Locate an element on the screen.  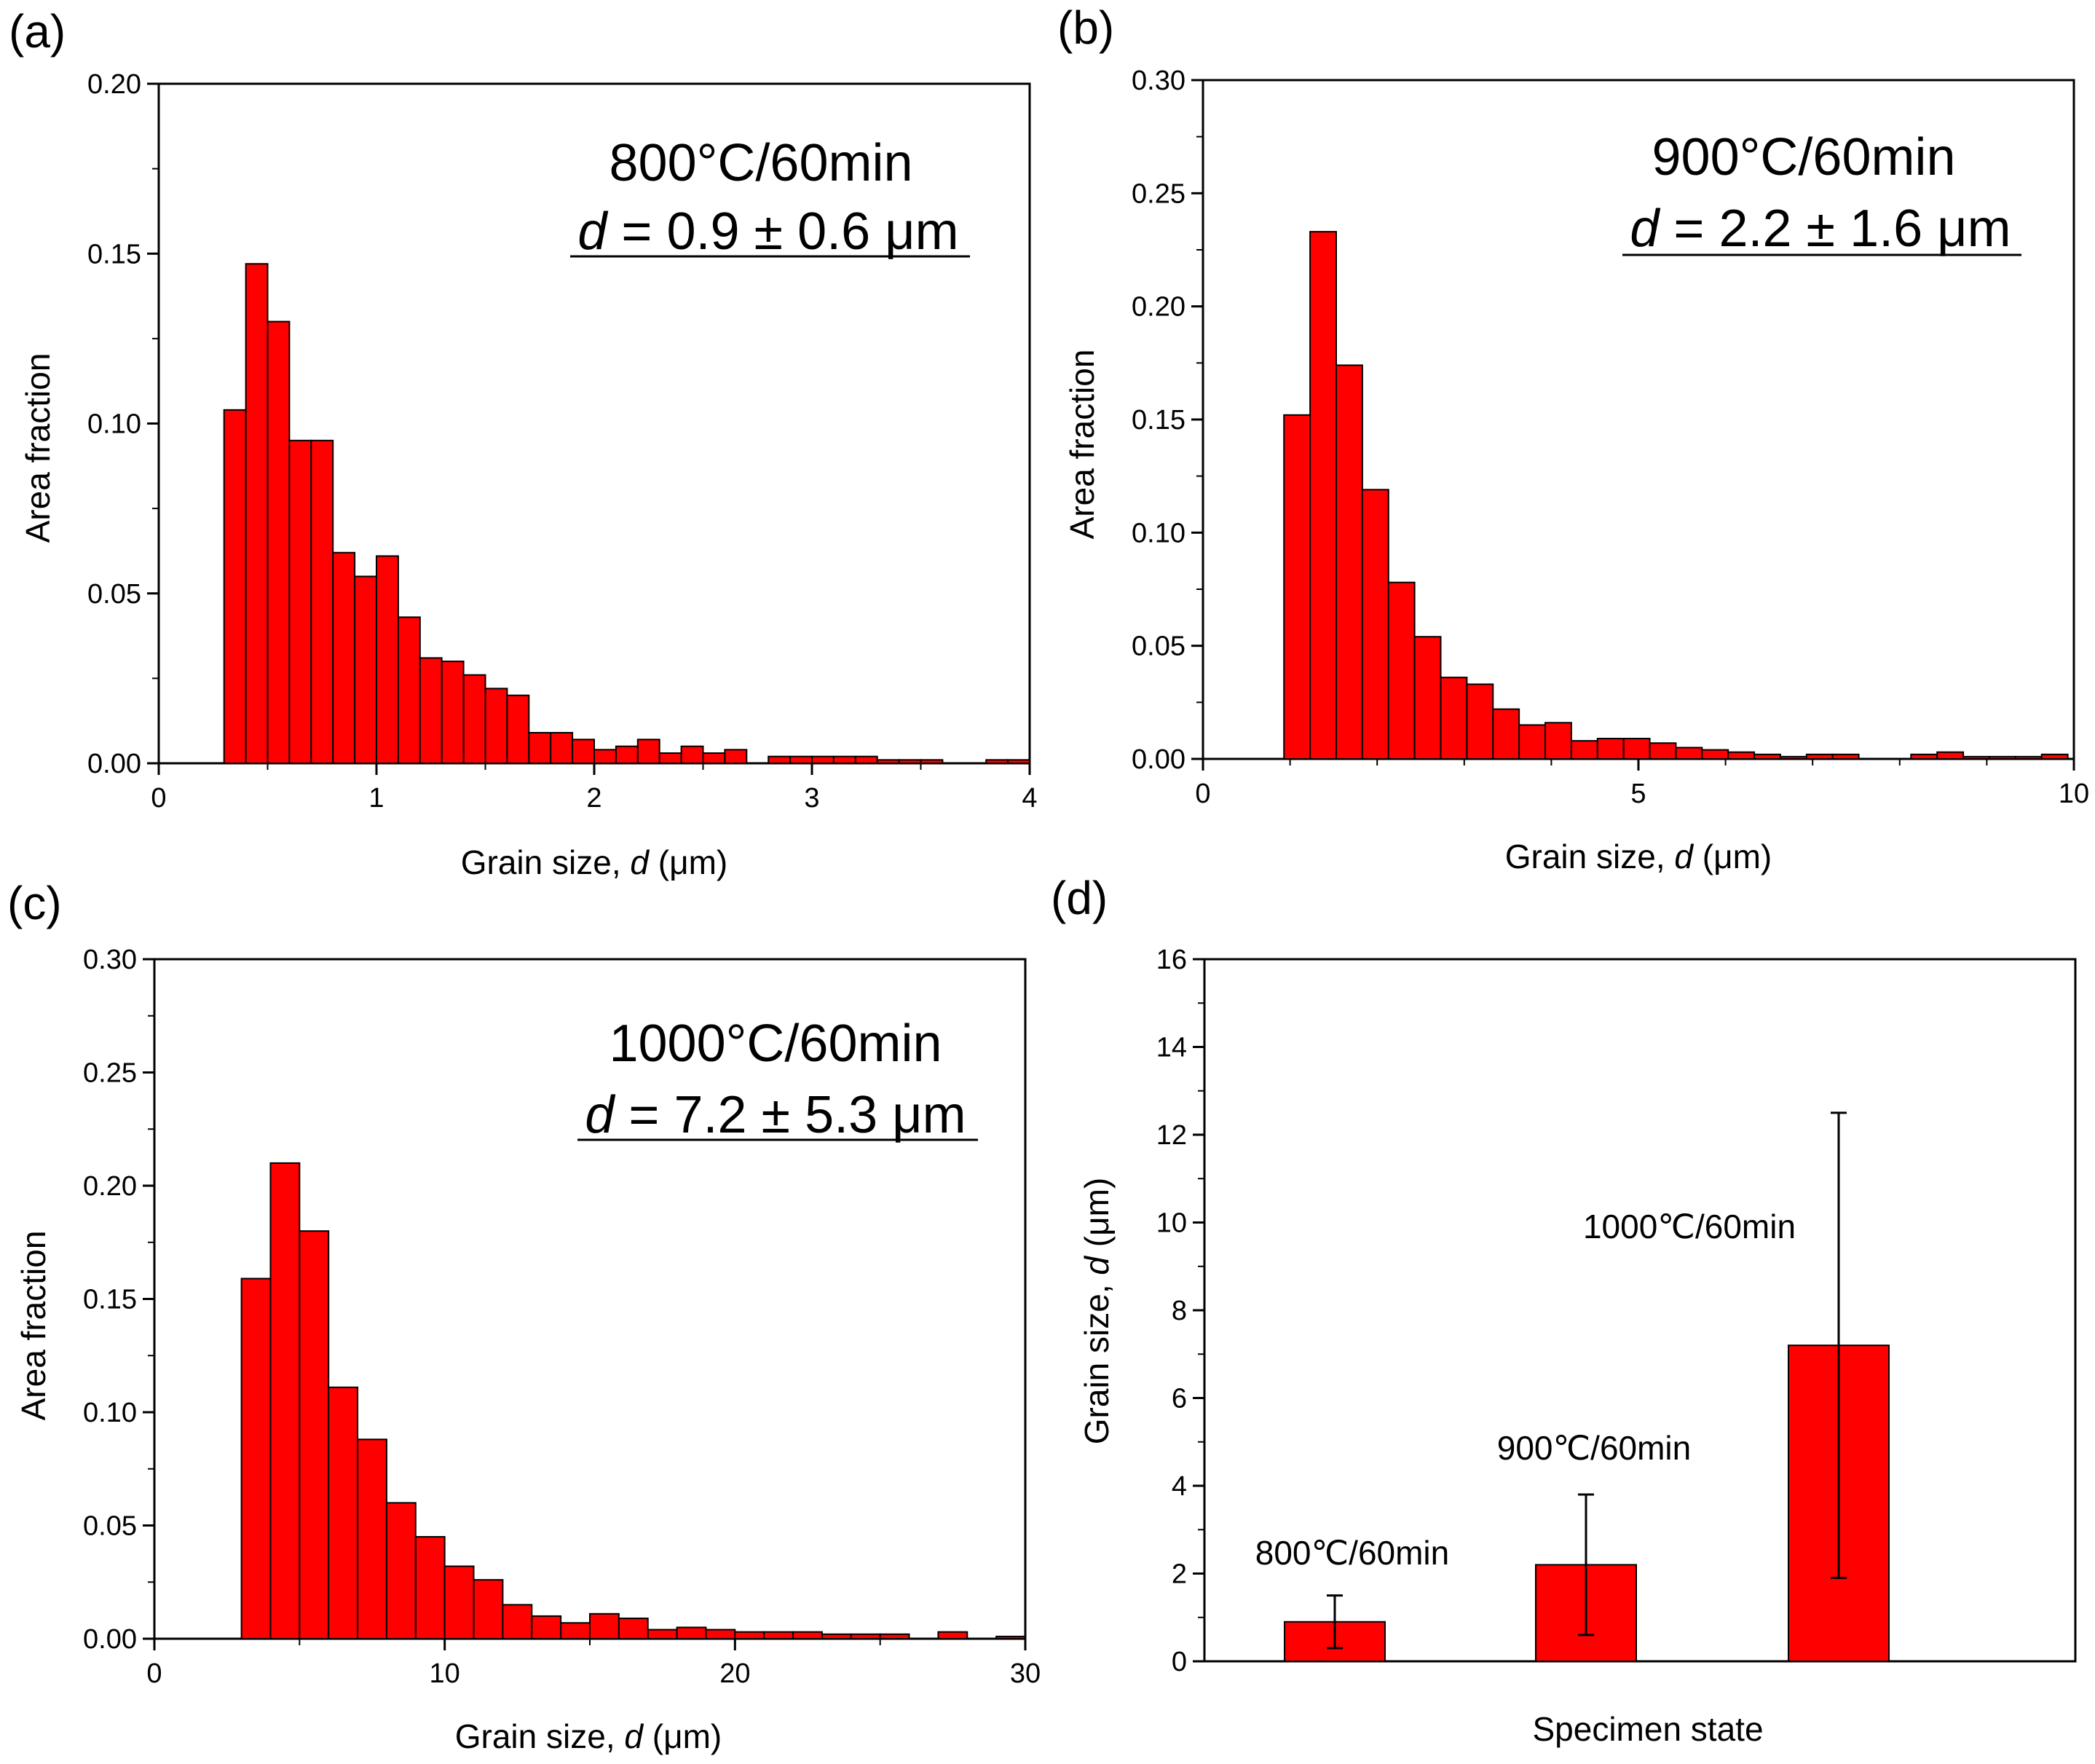
bar-category-label: 800℃/60min is located at coordinates (1352, 1553).